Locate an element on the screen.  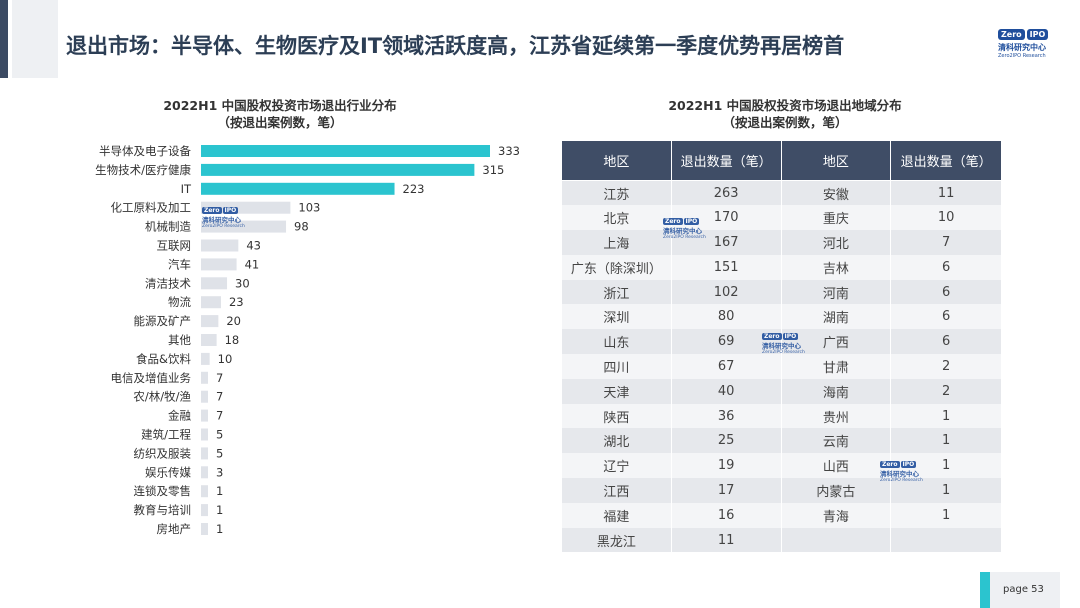
count-cell: 2 is located at coordinates (946, 391).